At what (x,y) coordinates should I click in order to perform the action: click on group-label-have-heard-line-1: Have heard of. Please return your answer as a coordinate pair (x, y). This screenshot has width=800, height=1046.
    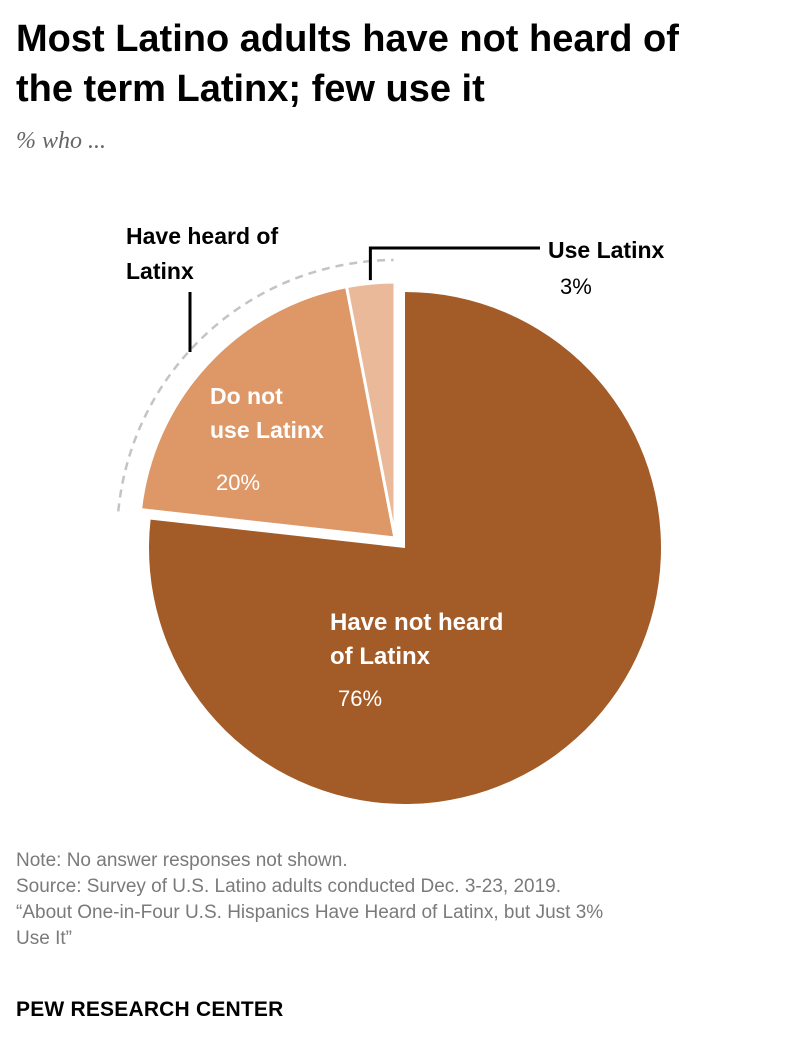
    Looking at the image, I should click on (202, 236).